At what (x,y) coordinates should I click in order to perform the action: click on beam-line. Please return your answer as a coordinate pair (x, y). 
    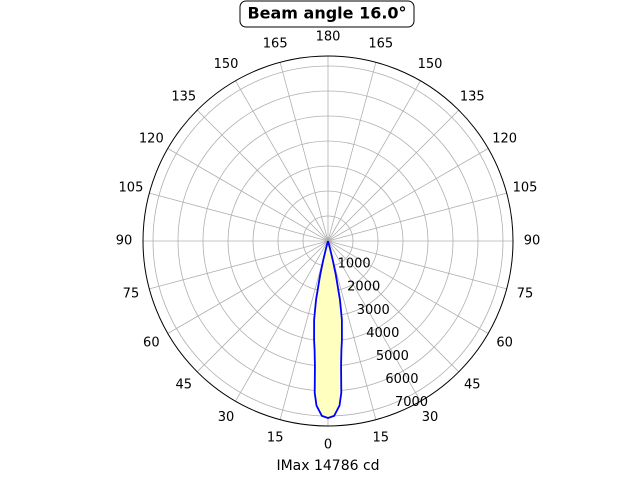
    Looking at the image, I should click on (328, 329).